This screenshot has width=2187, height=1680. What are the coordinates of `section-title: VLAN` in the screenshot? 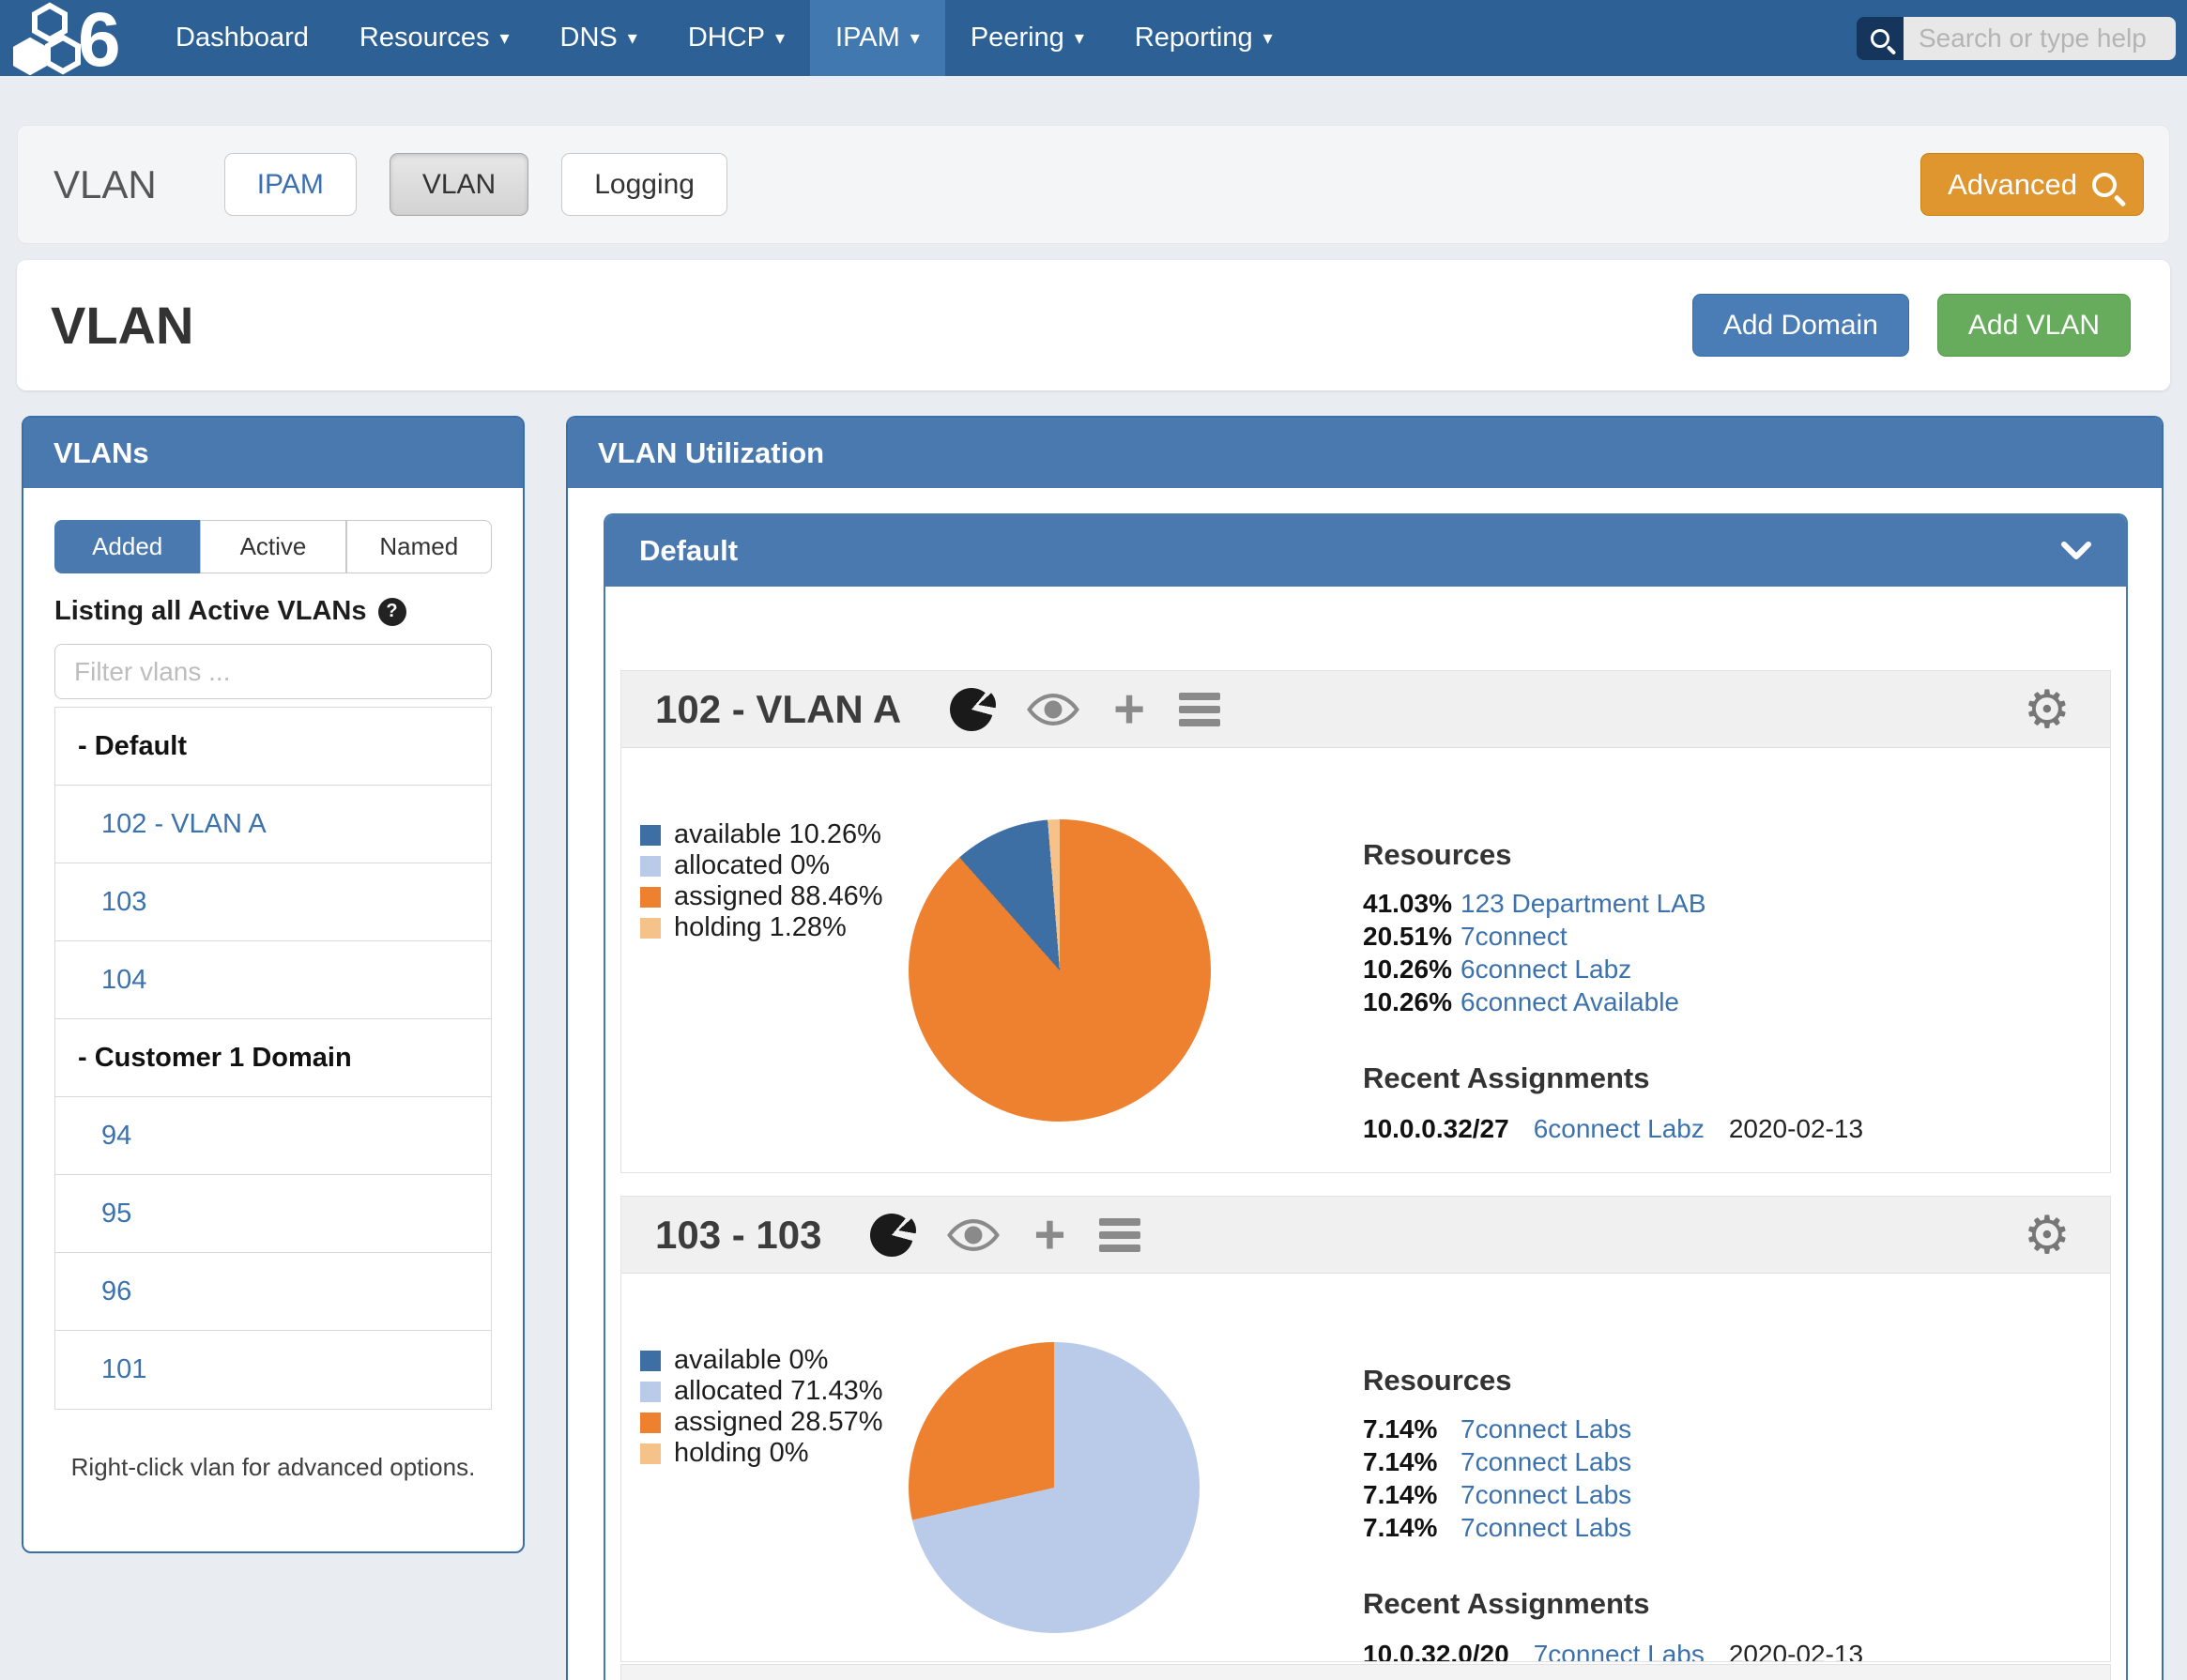 It's located at (106, 183).